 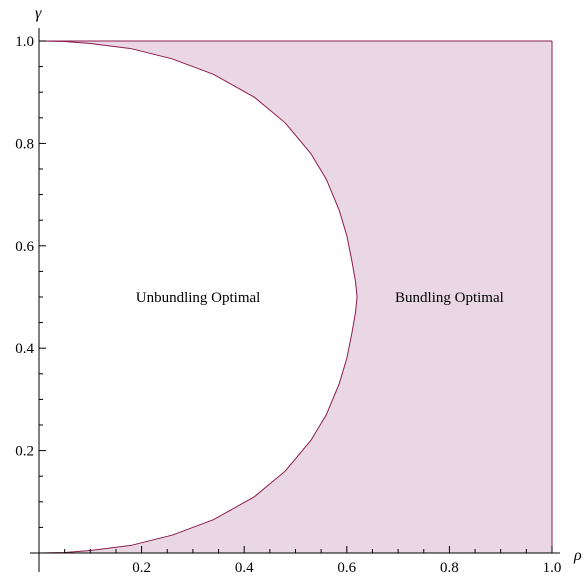 What do you see at coordinates (449, 298) in the screenshot?
I see `bundling-optimal-label: Bundling Optimal` at bounding box center [449, 298].